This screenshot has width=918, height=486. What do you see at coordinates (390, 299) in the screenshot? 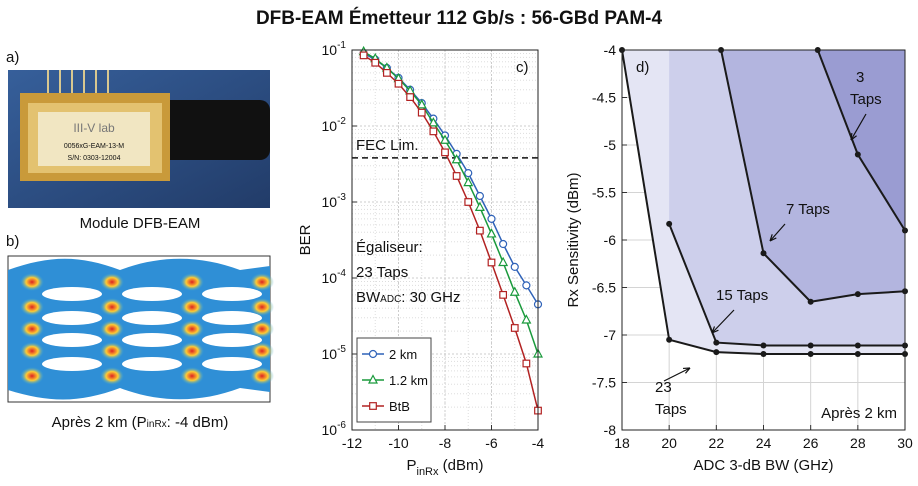
I see `note-subscript: ADC` at bounding box center [390, 299].